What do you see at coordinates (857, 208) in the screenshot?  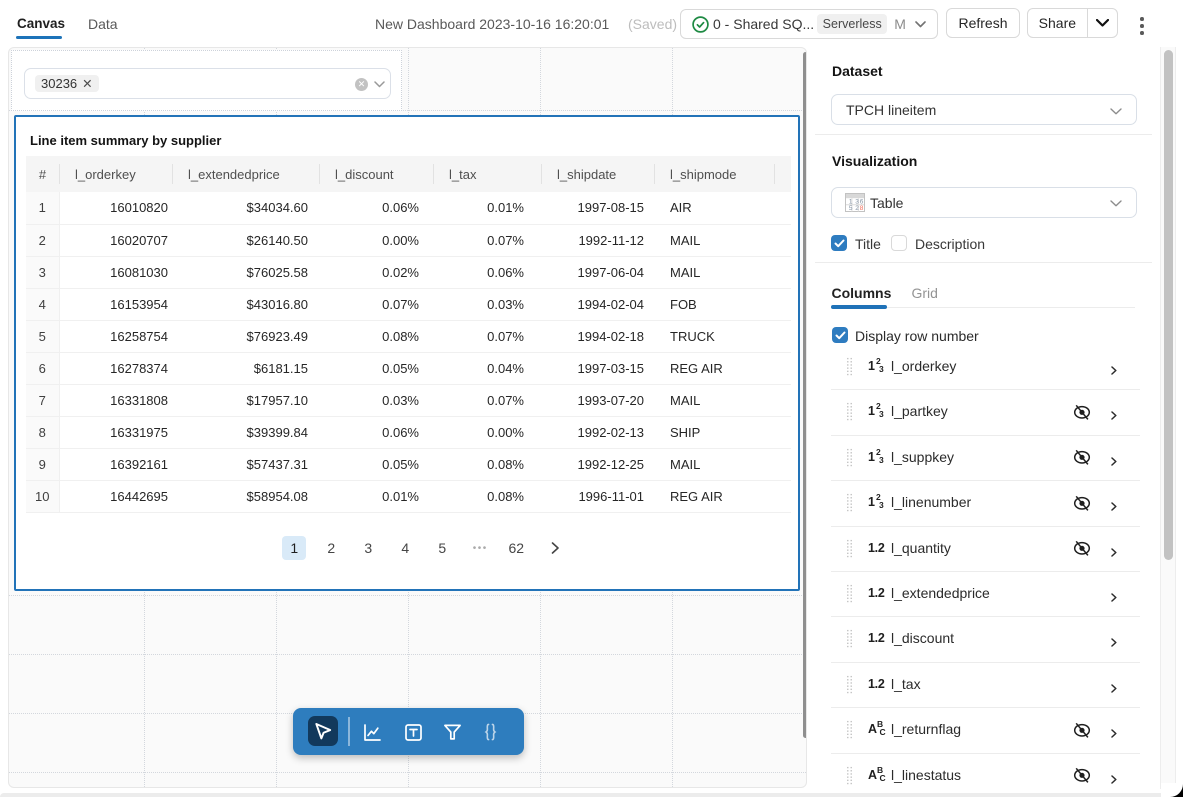 I see `svg-text: 2` at bounding box center [857, 208].